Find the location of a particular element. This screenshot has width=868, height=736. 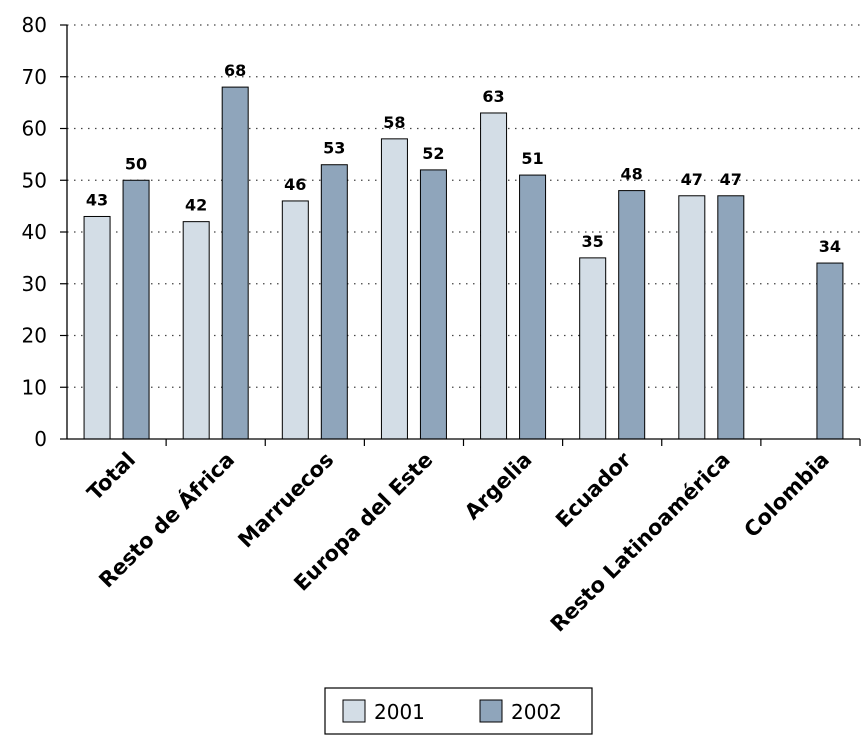

y-tick-label: 60 is located at coordinates (34, 129).